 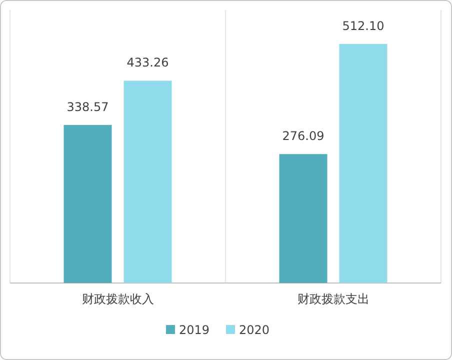 What do you see at coordinates (303, 136) in the screenshot?
I see `data-label: 276.09` at bounding box center [303, 136].